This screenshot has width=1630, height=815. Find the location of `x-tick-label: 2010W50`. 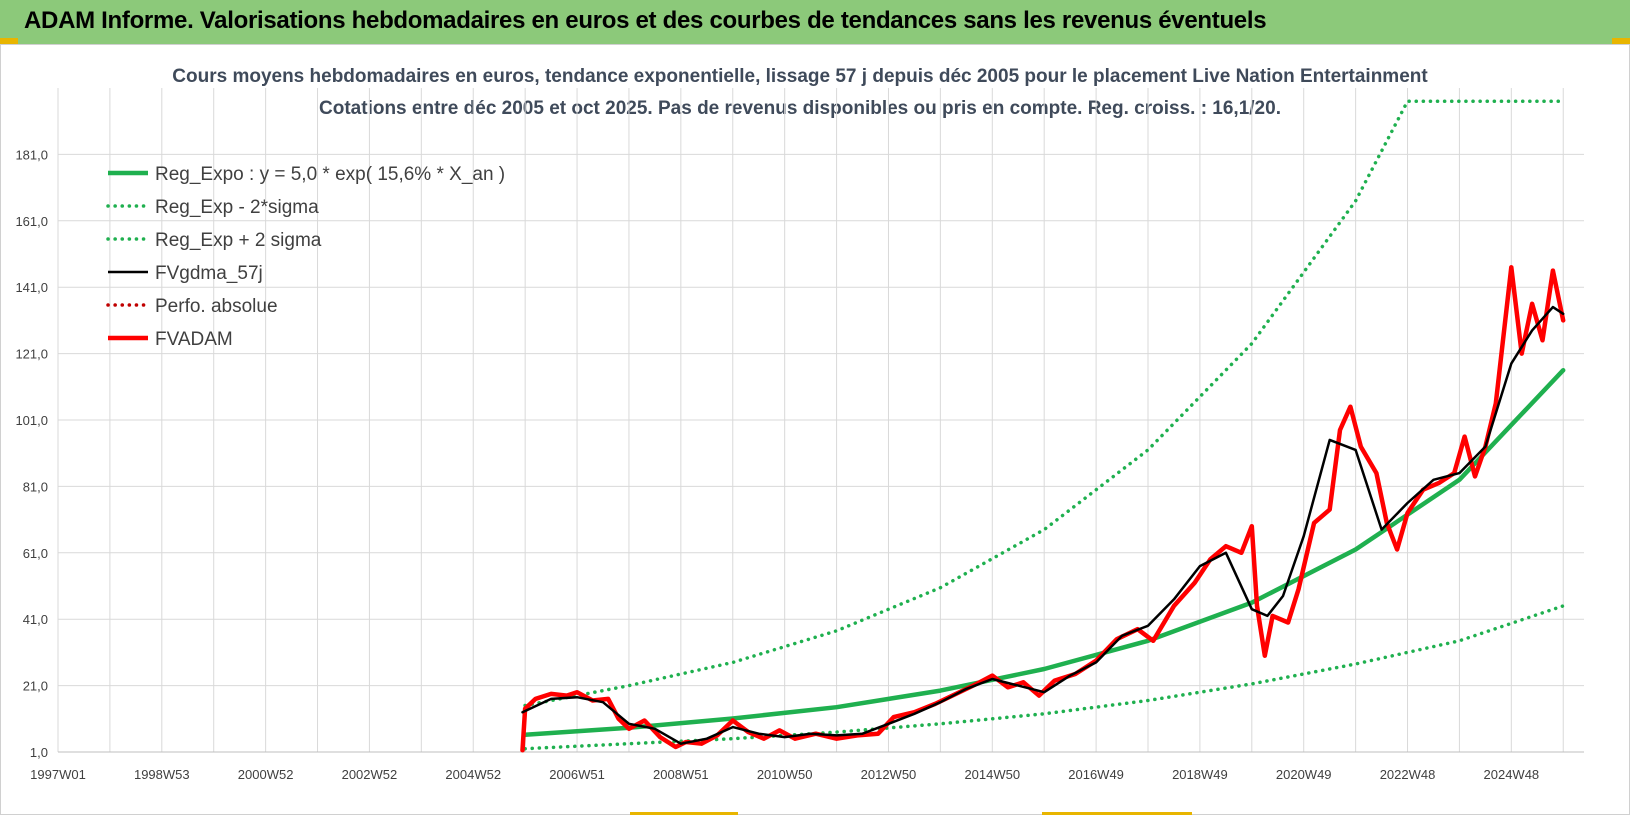

x-tick-label: 2010W50 is located at coordinates (785, 774).